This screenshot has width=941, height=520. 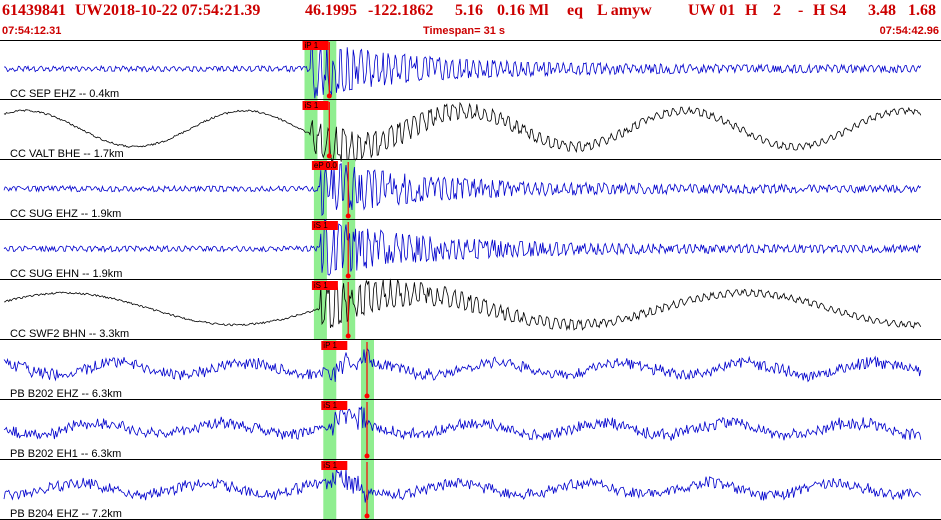 I want to click on trace-row: iS 1 CC VALT BHE -- 1.7km, so click(x=470, y=131).